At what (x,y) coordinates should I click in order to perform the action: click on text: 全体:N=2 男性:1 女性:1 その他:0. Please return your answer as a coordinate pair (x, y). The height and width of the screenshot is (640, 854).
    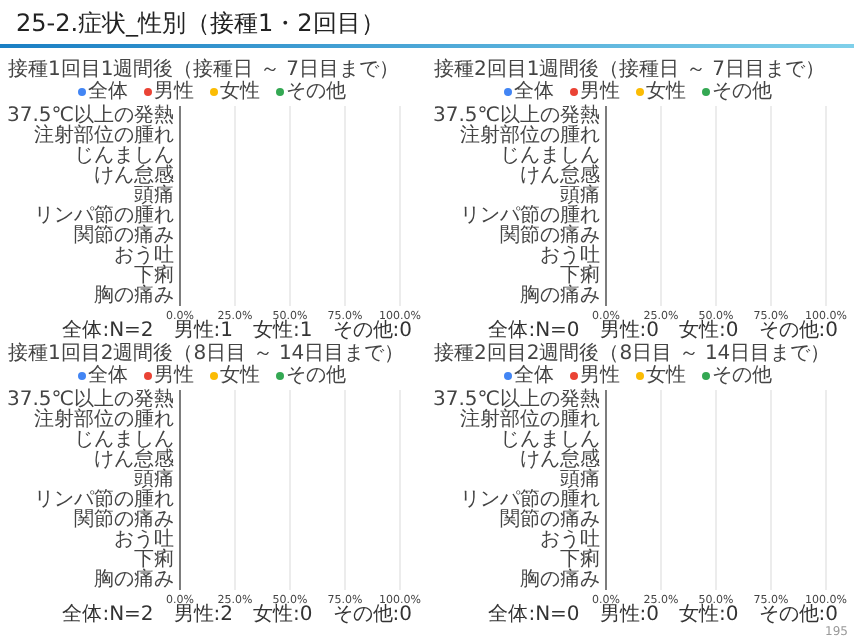
    Looking at the image, I should click on (237, 330).